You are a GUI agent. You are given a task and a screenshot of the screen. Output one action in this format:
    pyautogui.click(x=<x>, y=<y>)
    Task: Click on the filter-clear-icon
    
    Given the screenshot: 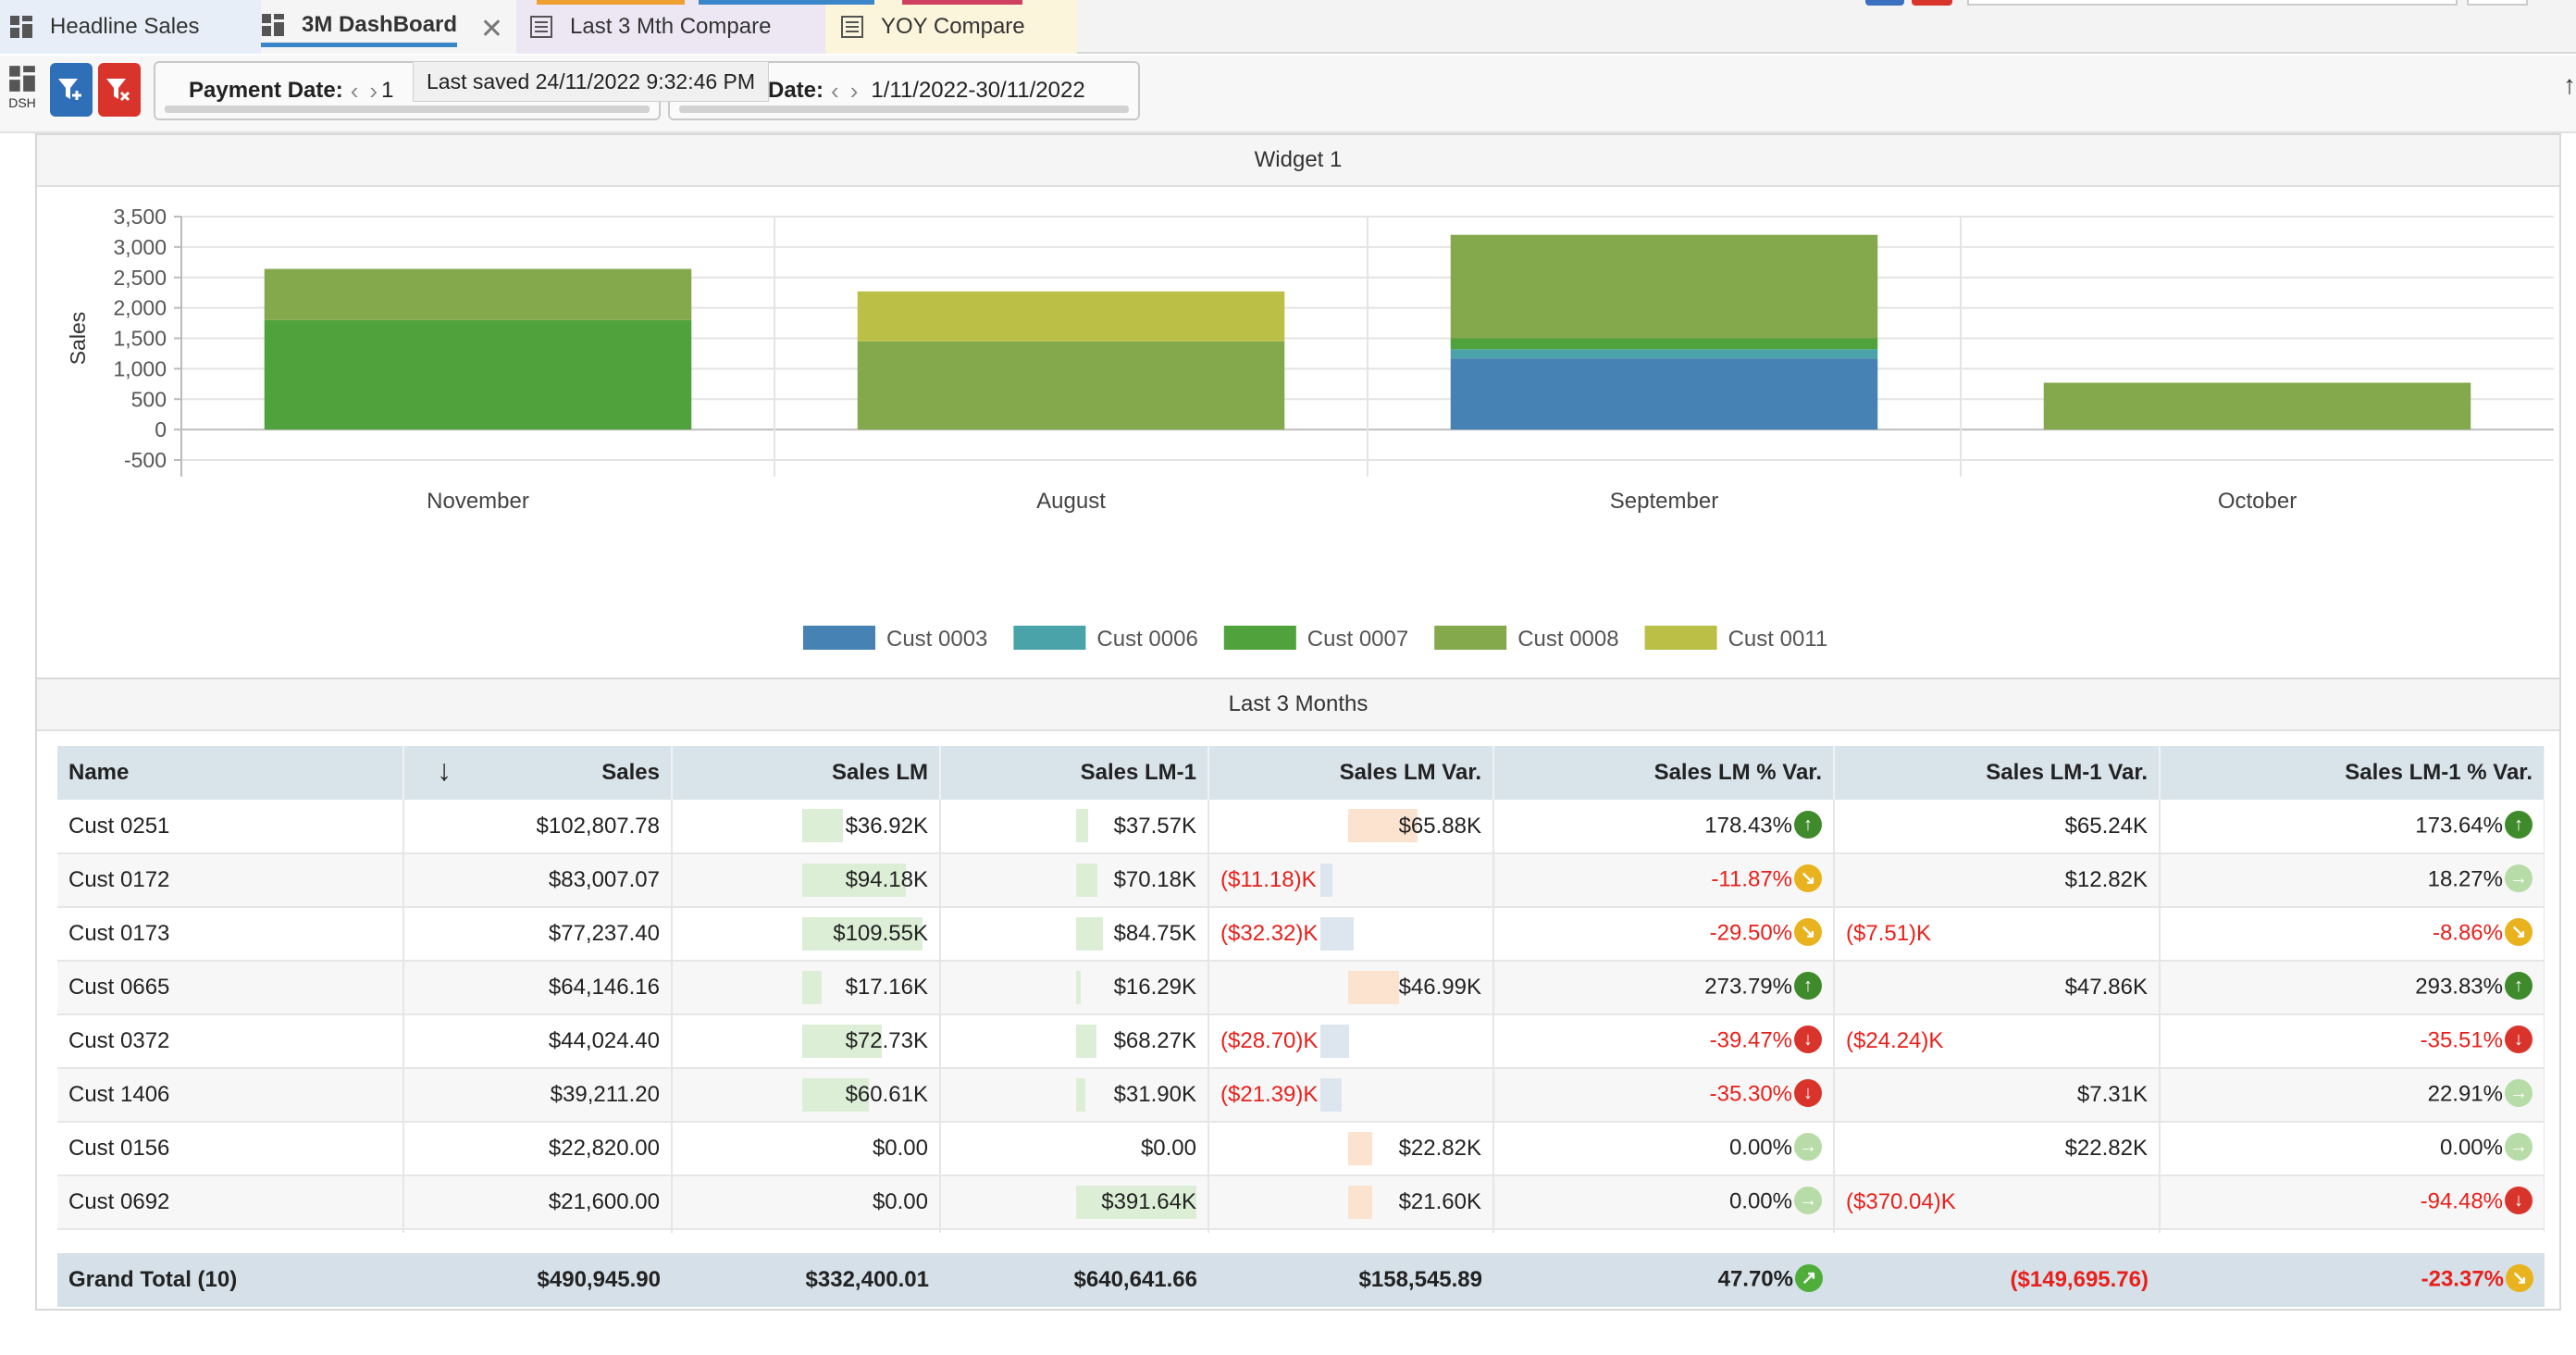 What is the action you would take?
    pyautogui.click(x=118, y=90)
    